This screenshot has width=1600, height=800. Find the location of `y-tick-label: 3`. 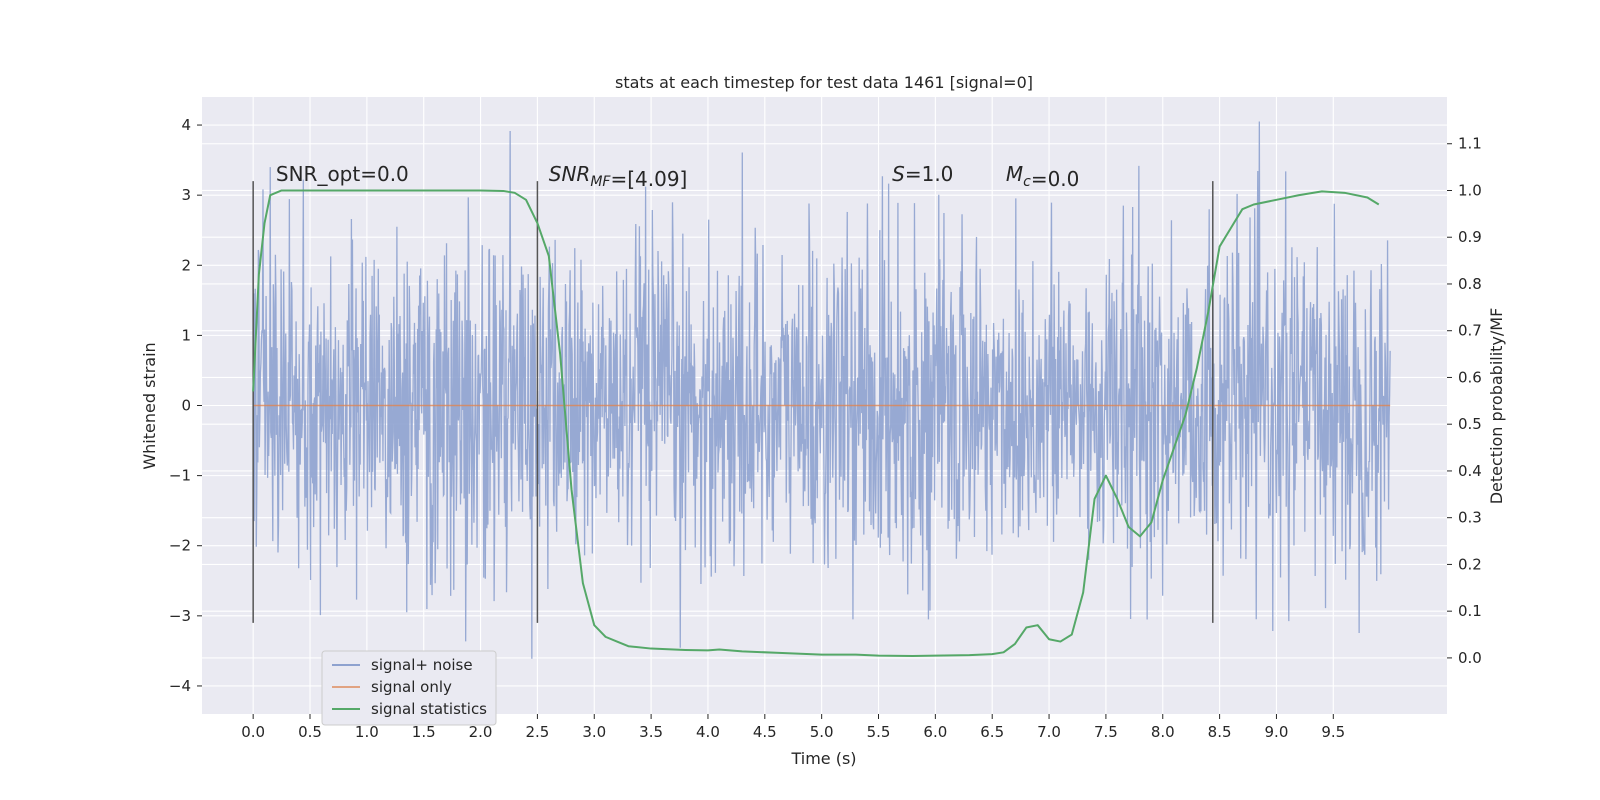

y-tick-label: 3 is located at coordinates (186, 195).